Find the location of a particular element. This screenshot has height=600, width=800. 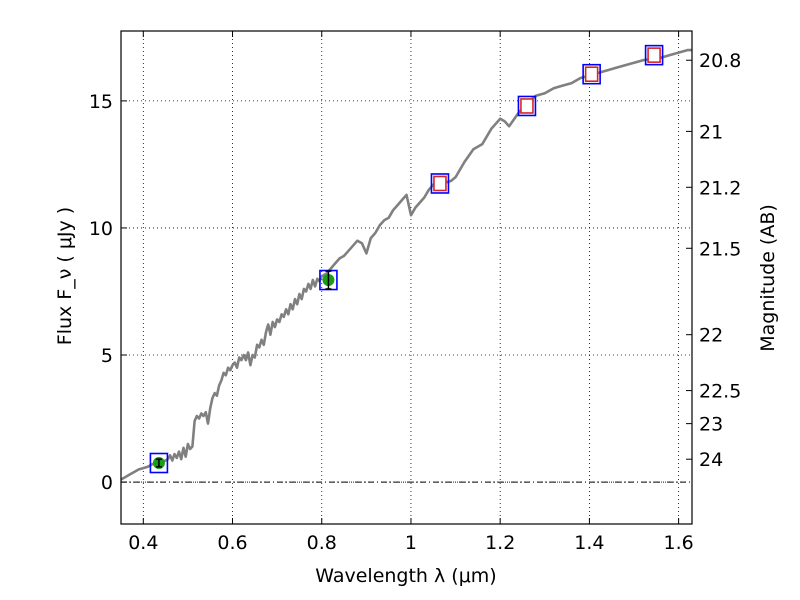

x-tick-label: 0.8 is located at coordinates (322, 543).